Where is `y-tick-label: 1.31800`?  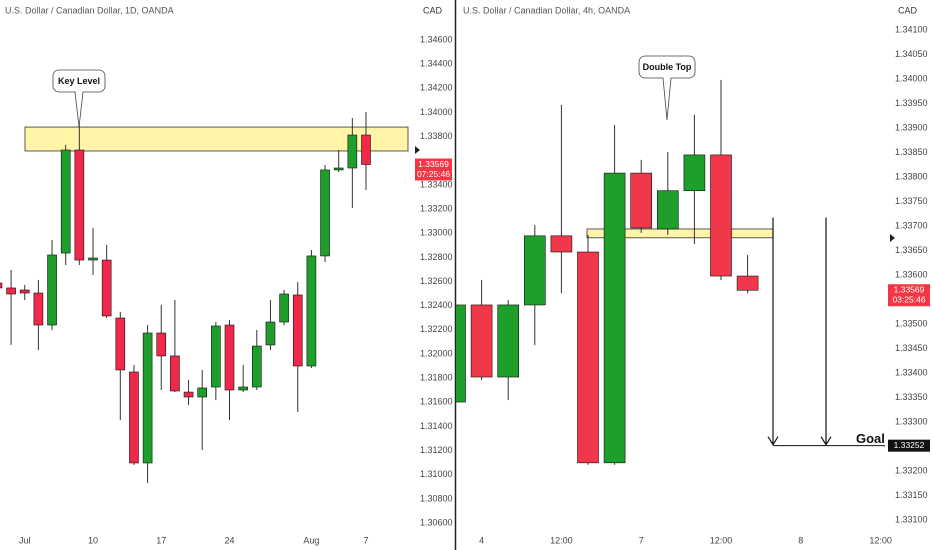
y-tick-label: 1.31800 is located at coordinates (436, 378).